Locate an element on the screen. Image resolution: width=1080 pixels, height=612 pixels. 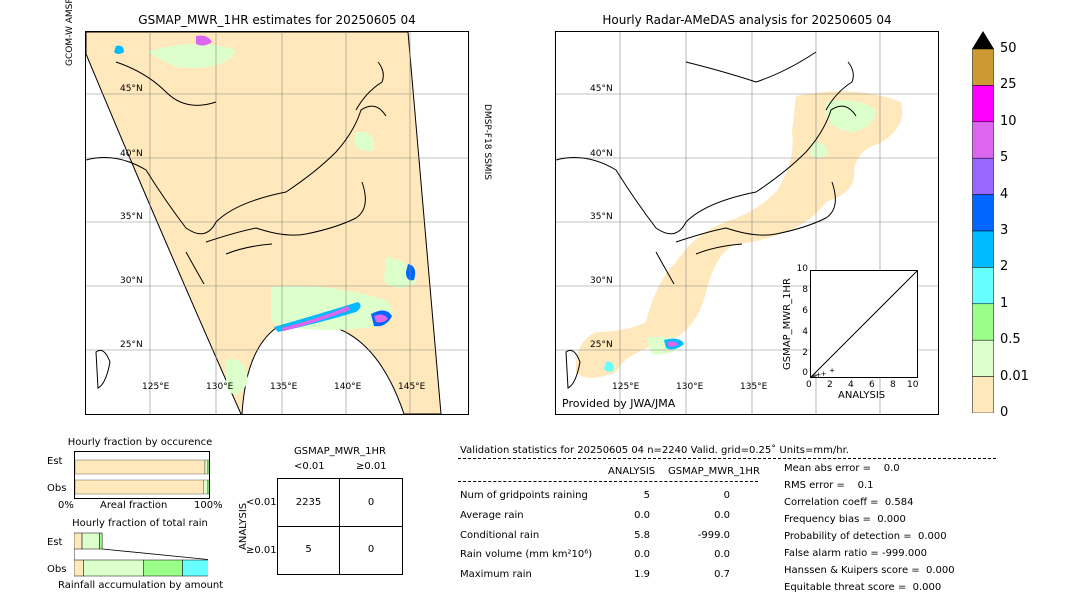
contingency-divider is located at coordinates (340, 526).